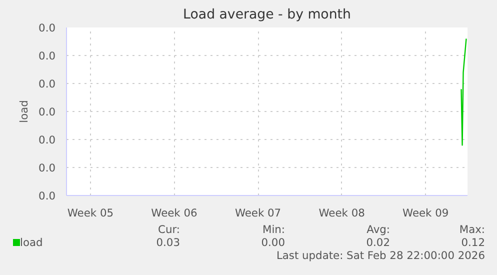 The image size is (497, 275). Describe the element at coordinates (472, 242) in the screenshot. I see `text: 0.12` at that location.